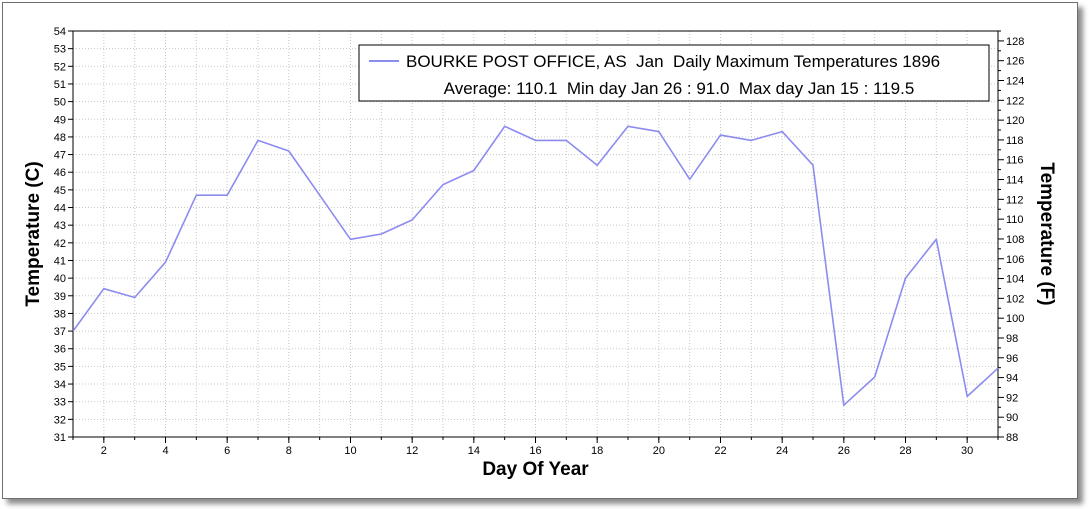 The height and width of the screenshot is (509, 1089). Describe the element at coordinates (782, 451) in the screenshot. I see `x-tick-label: 24` at that location.